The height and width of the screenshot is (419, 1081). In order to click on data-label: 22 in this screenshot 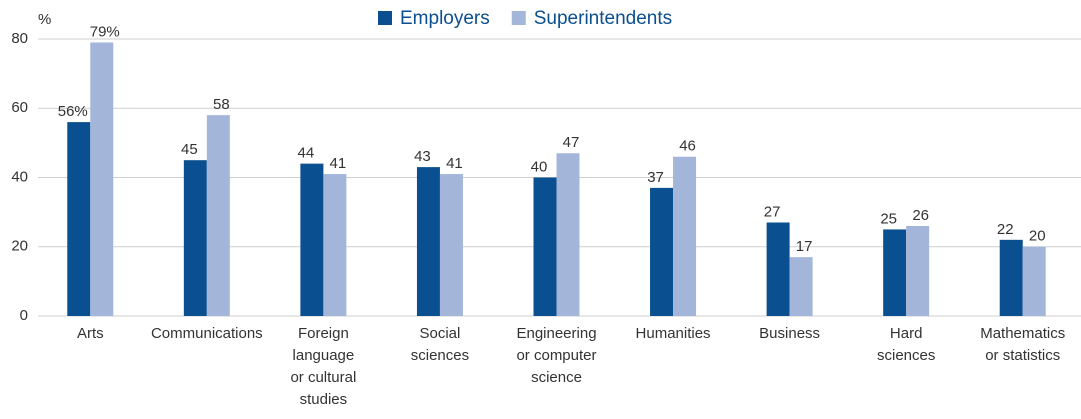, I will do `click(1005, 229)`.